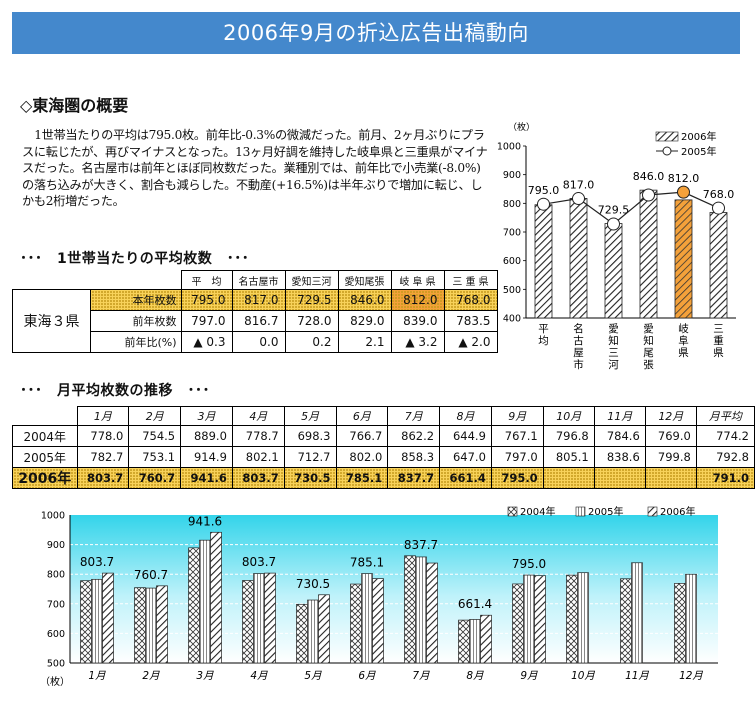 The width and height of the screenshot is (755, 713). What do you see at coordinates (103, 457) in the screenshot?
I see `cell: 782.7` at bounding box center [103, 457].